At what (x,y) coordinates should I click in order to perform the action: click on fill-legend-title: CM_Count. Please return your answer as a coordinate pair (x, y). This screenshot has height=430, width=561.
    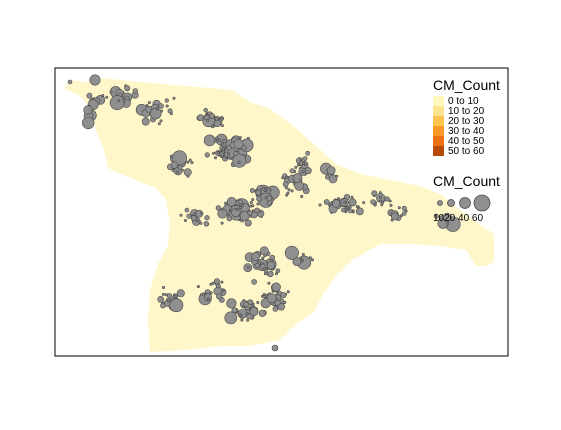
    Looking at the image, I should click on (466, 85).